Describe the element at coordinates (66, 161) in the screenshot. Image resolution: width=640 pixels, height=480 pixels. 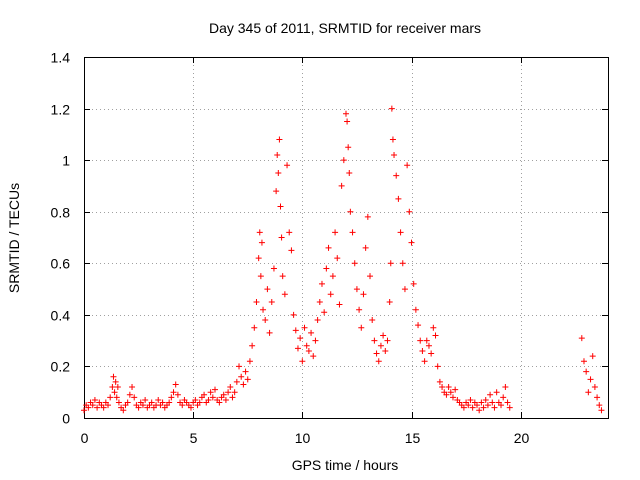
I see `y-tick-label: 1` at that location.